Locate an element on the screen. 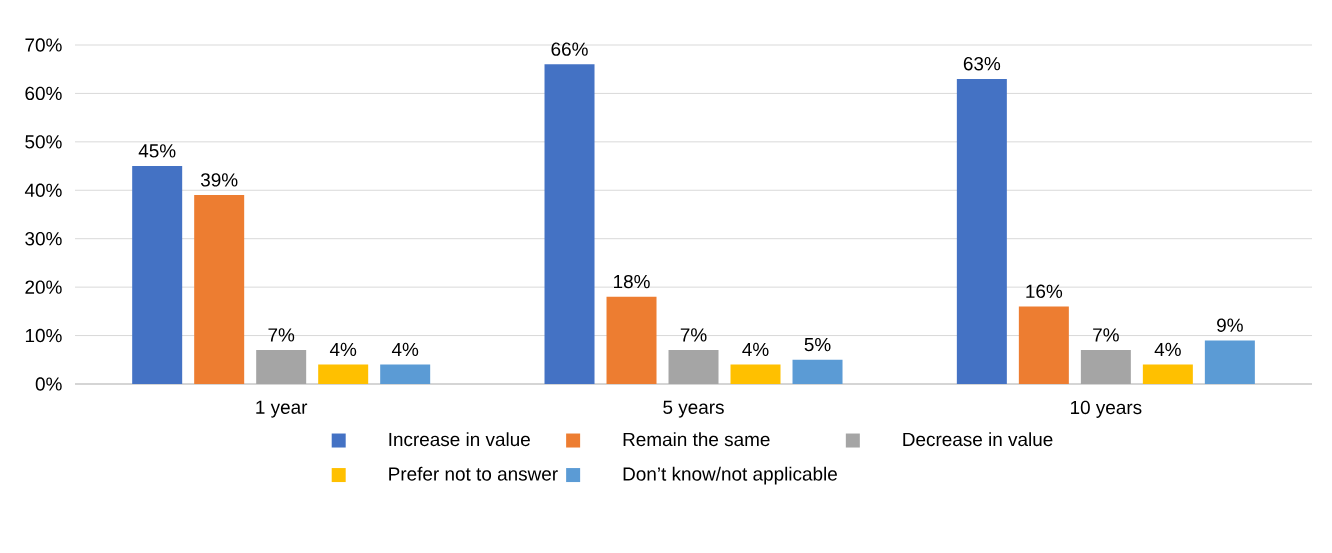  data-label: 63% is located at coordinates (982, 63).